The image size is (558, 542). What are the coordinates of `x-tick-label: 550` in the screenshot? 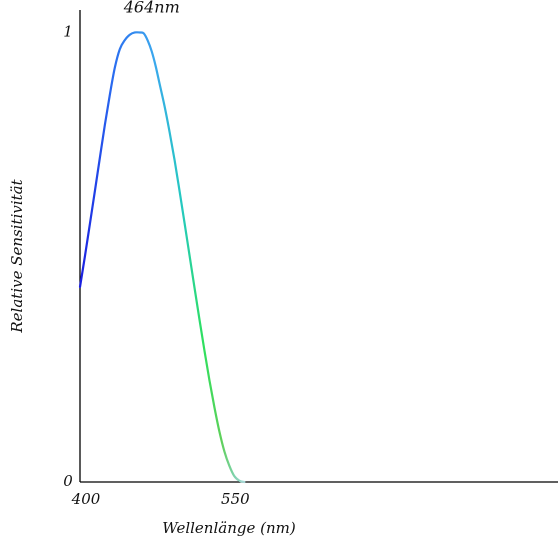 It's located at (235, 499).